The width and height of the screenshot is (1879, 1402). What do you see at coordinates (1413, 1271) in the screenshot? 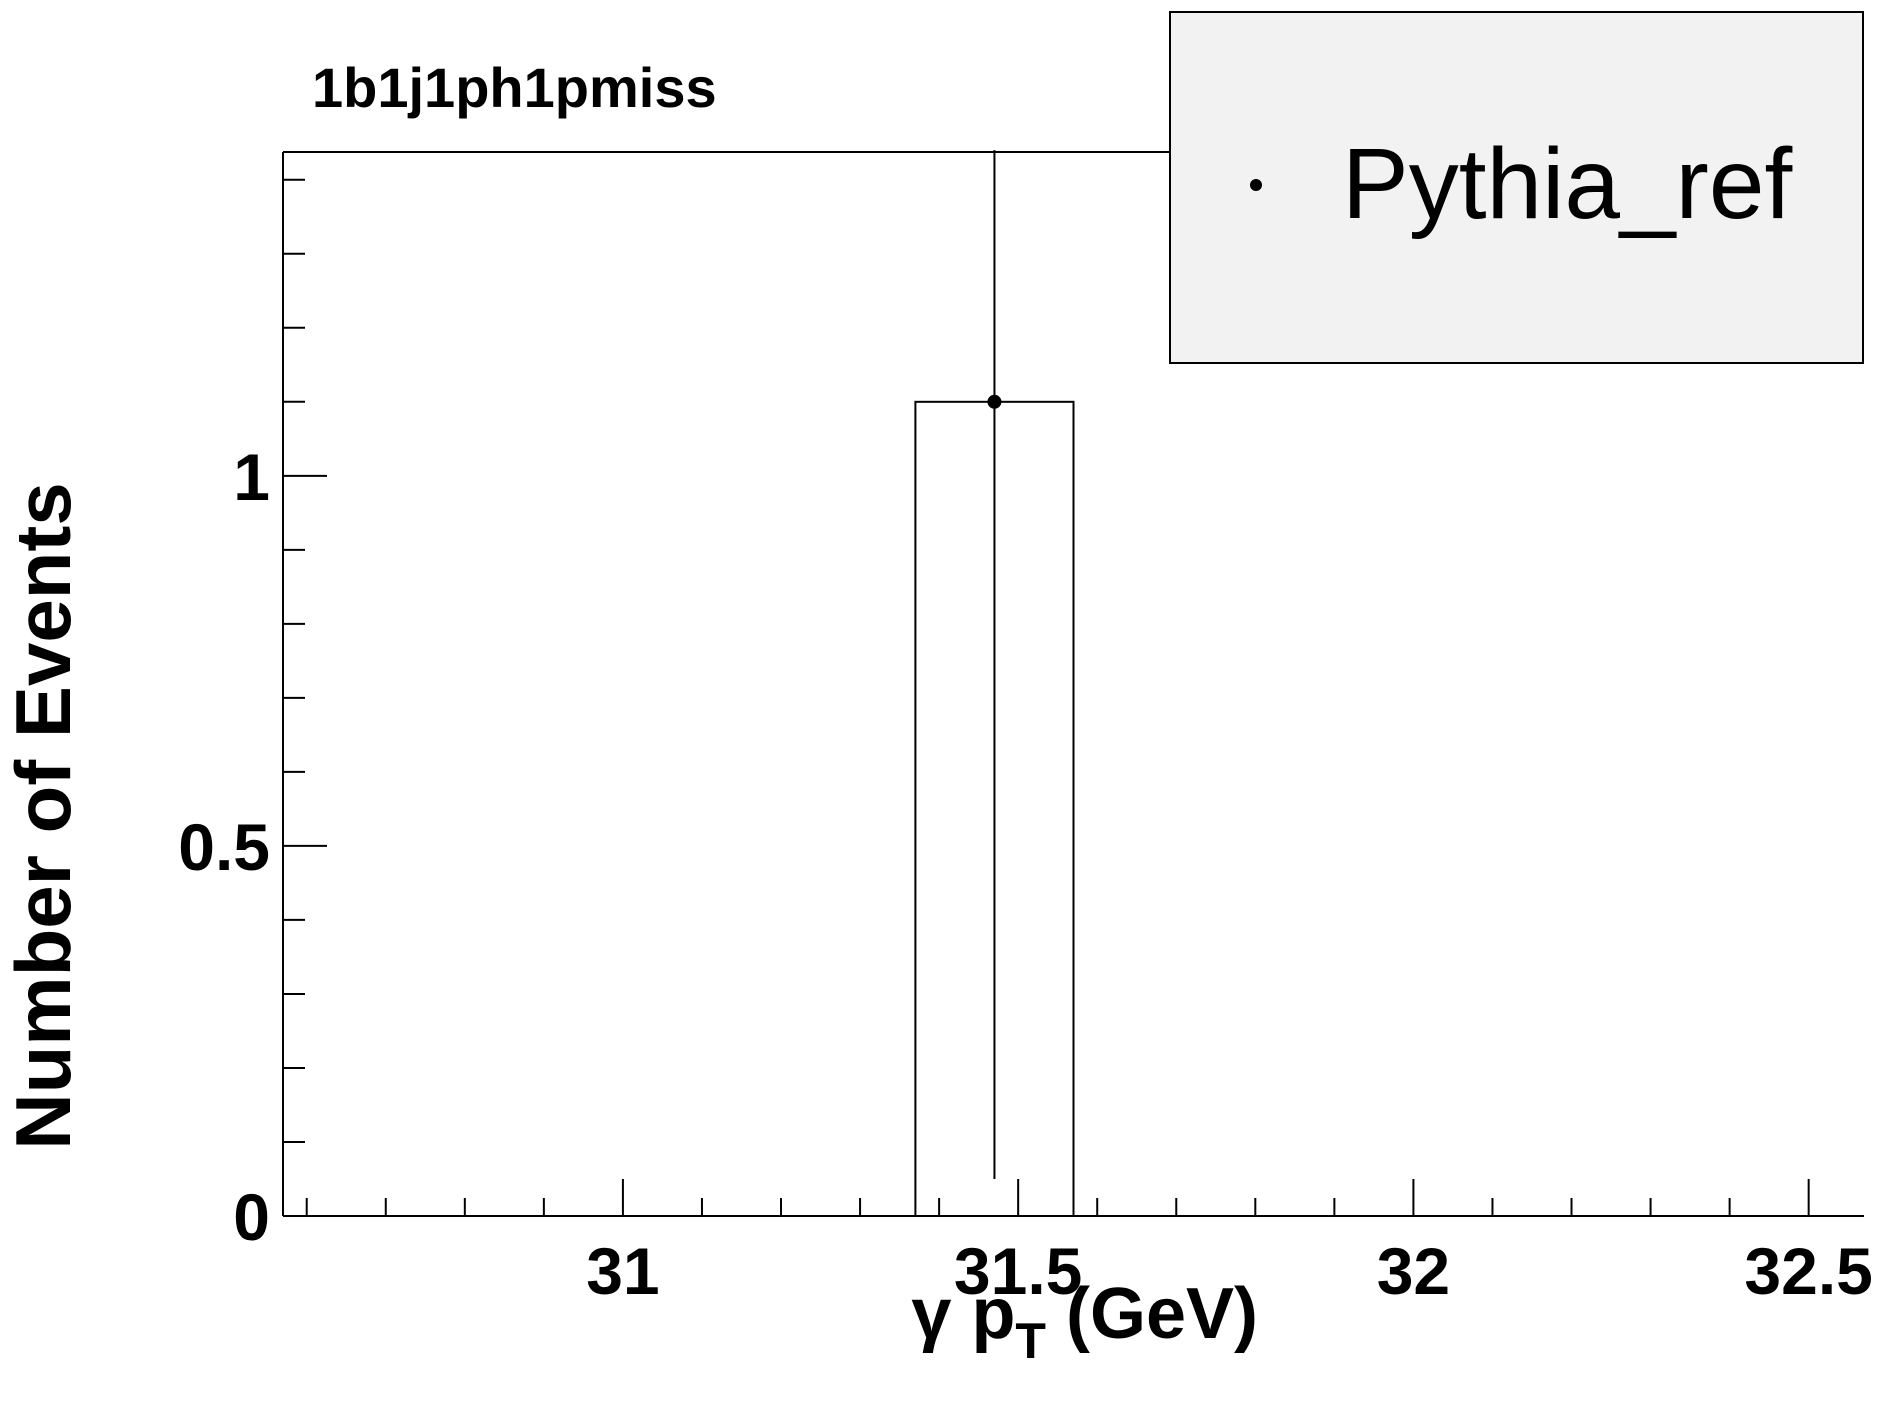
I see `x-tick-label: 32` at bounding box center [1413, 1271].